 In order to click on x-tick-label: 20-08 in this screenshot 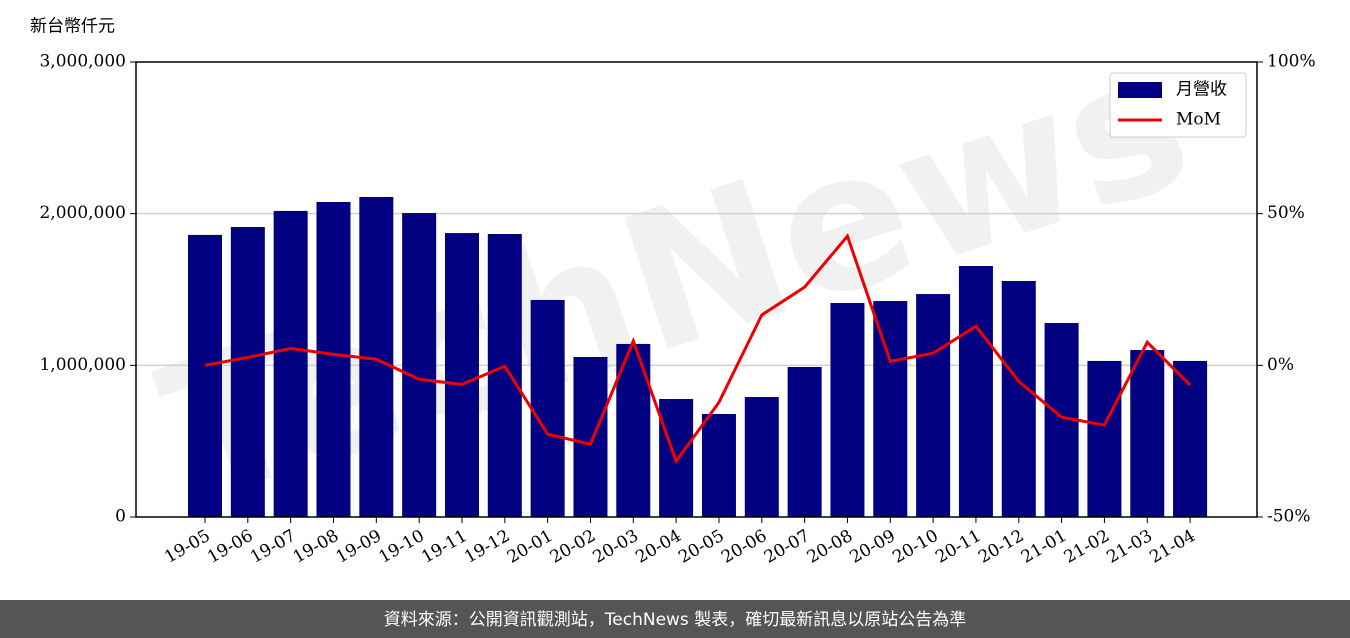, I will do `click(830, 547)`.